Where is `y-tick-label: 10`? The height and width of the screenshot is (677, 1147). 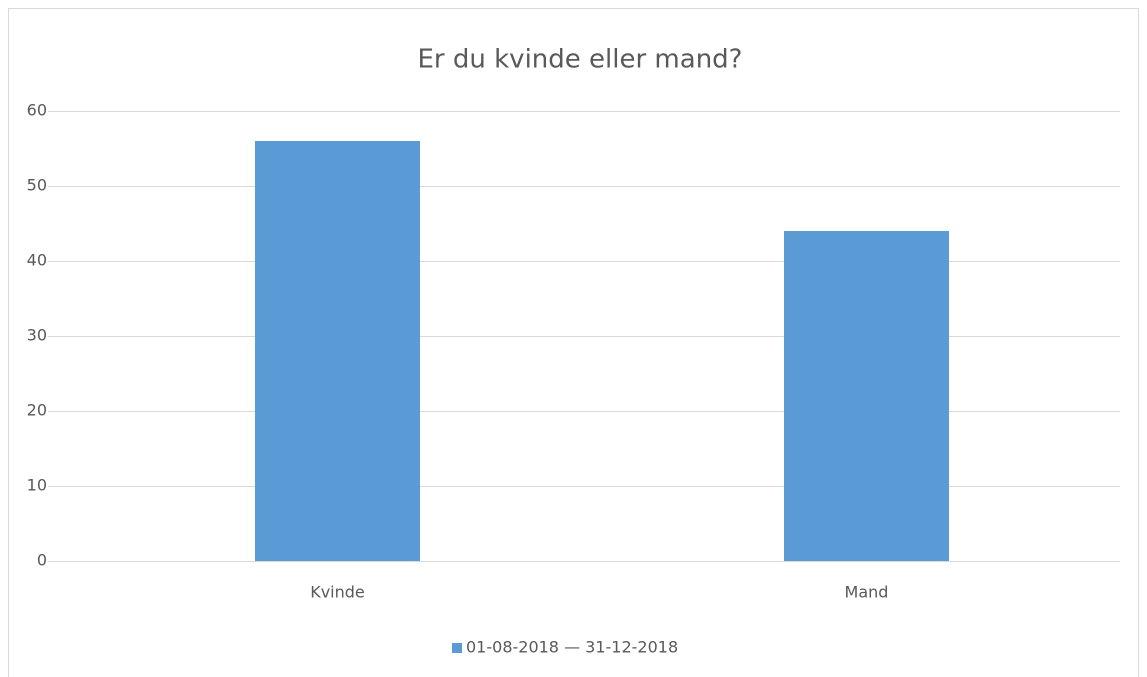
y-tick-label: 10 is located at coordinates (37, 485).